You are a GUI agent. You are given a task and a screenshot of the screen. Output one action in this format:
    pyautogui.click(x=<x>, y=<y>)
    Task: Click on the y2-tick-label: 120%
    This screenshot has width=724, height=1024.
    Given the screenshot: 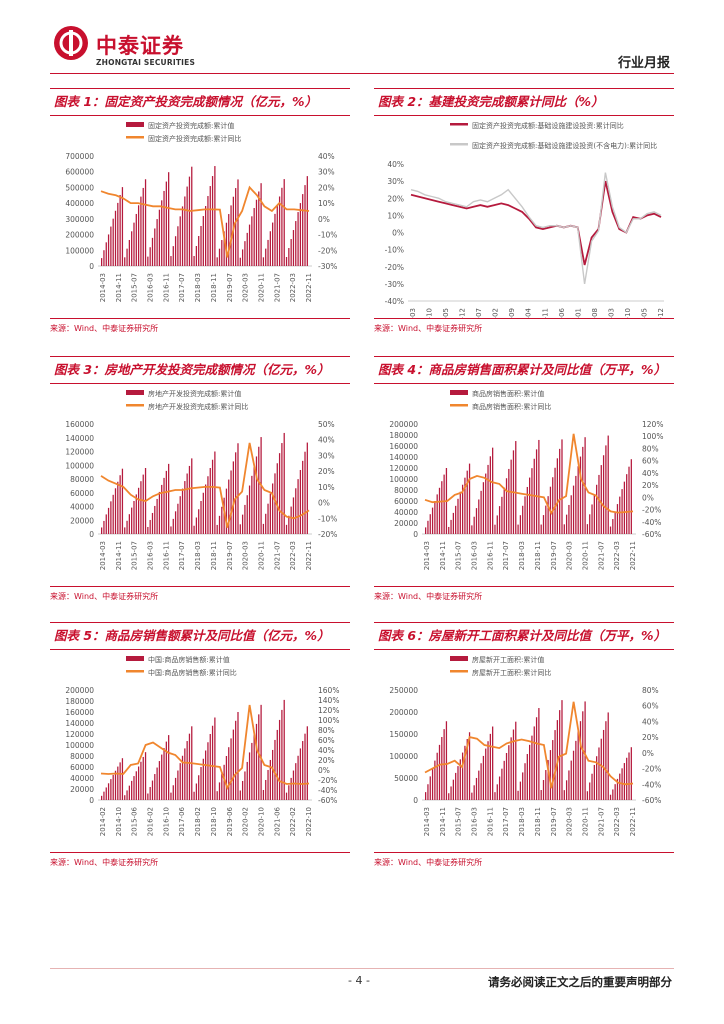 What is the action you would take?
    pyautogui.click(x=652, y=424)
    